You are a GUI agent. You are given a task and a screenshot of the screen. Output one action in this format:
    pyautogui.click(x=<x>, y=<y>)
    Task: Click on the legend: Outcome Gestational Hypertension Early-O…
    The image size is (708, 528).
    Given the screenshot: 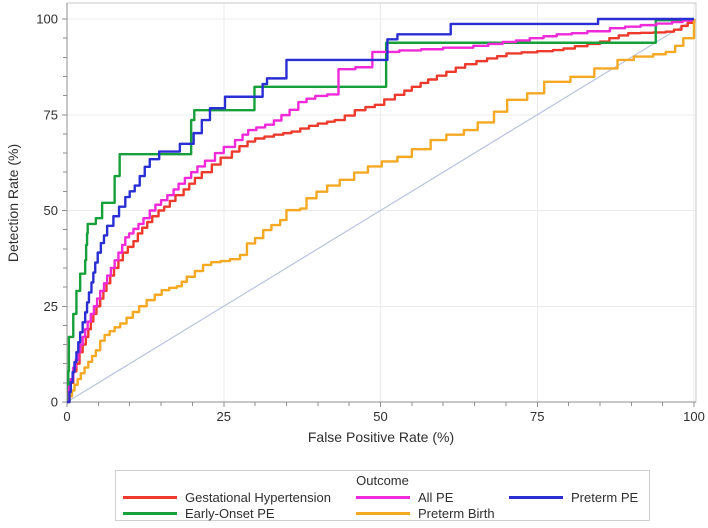 What is the action you would take?
    pyautogui.click(x=382, y=495)
    